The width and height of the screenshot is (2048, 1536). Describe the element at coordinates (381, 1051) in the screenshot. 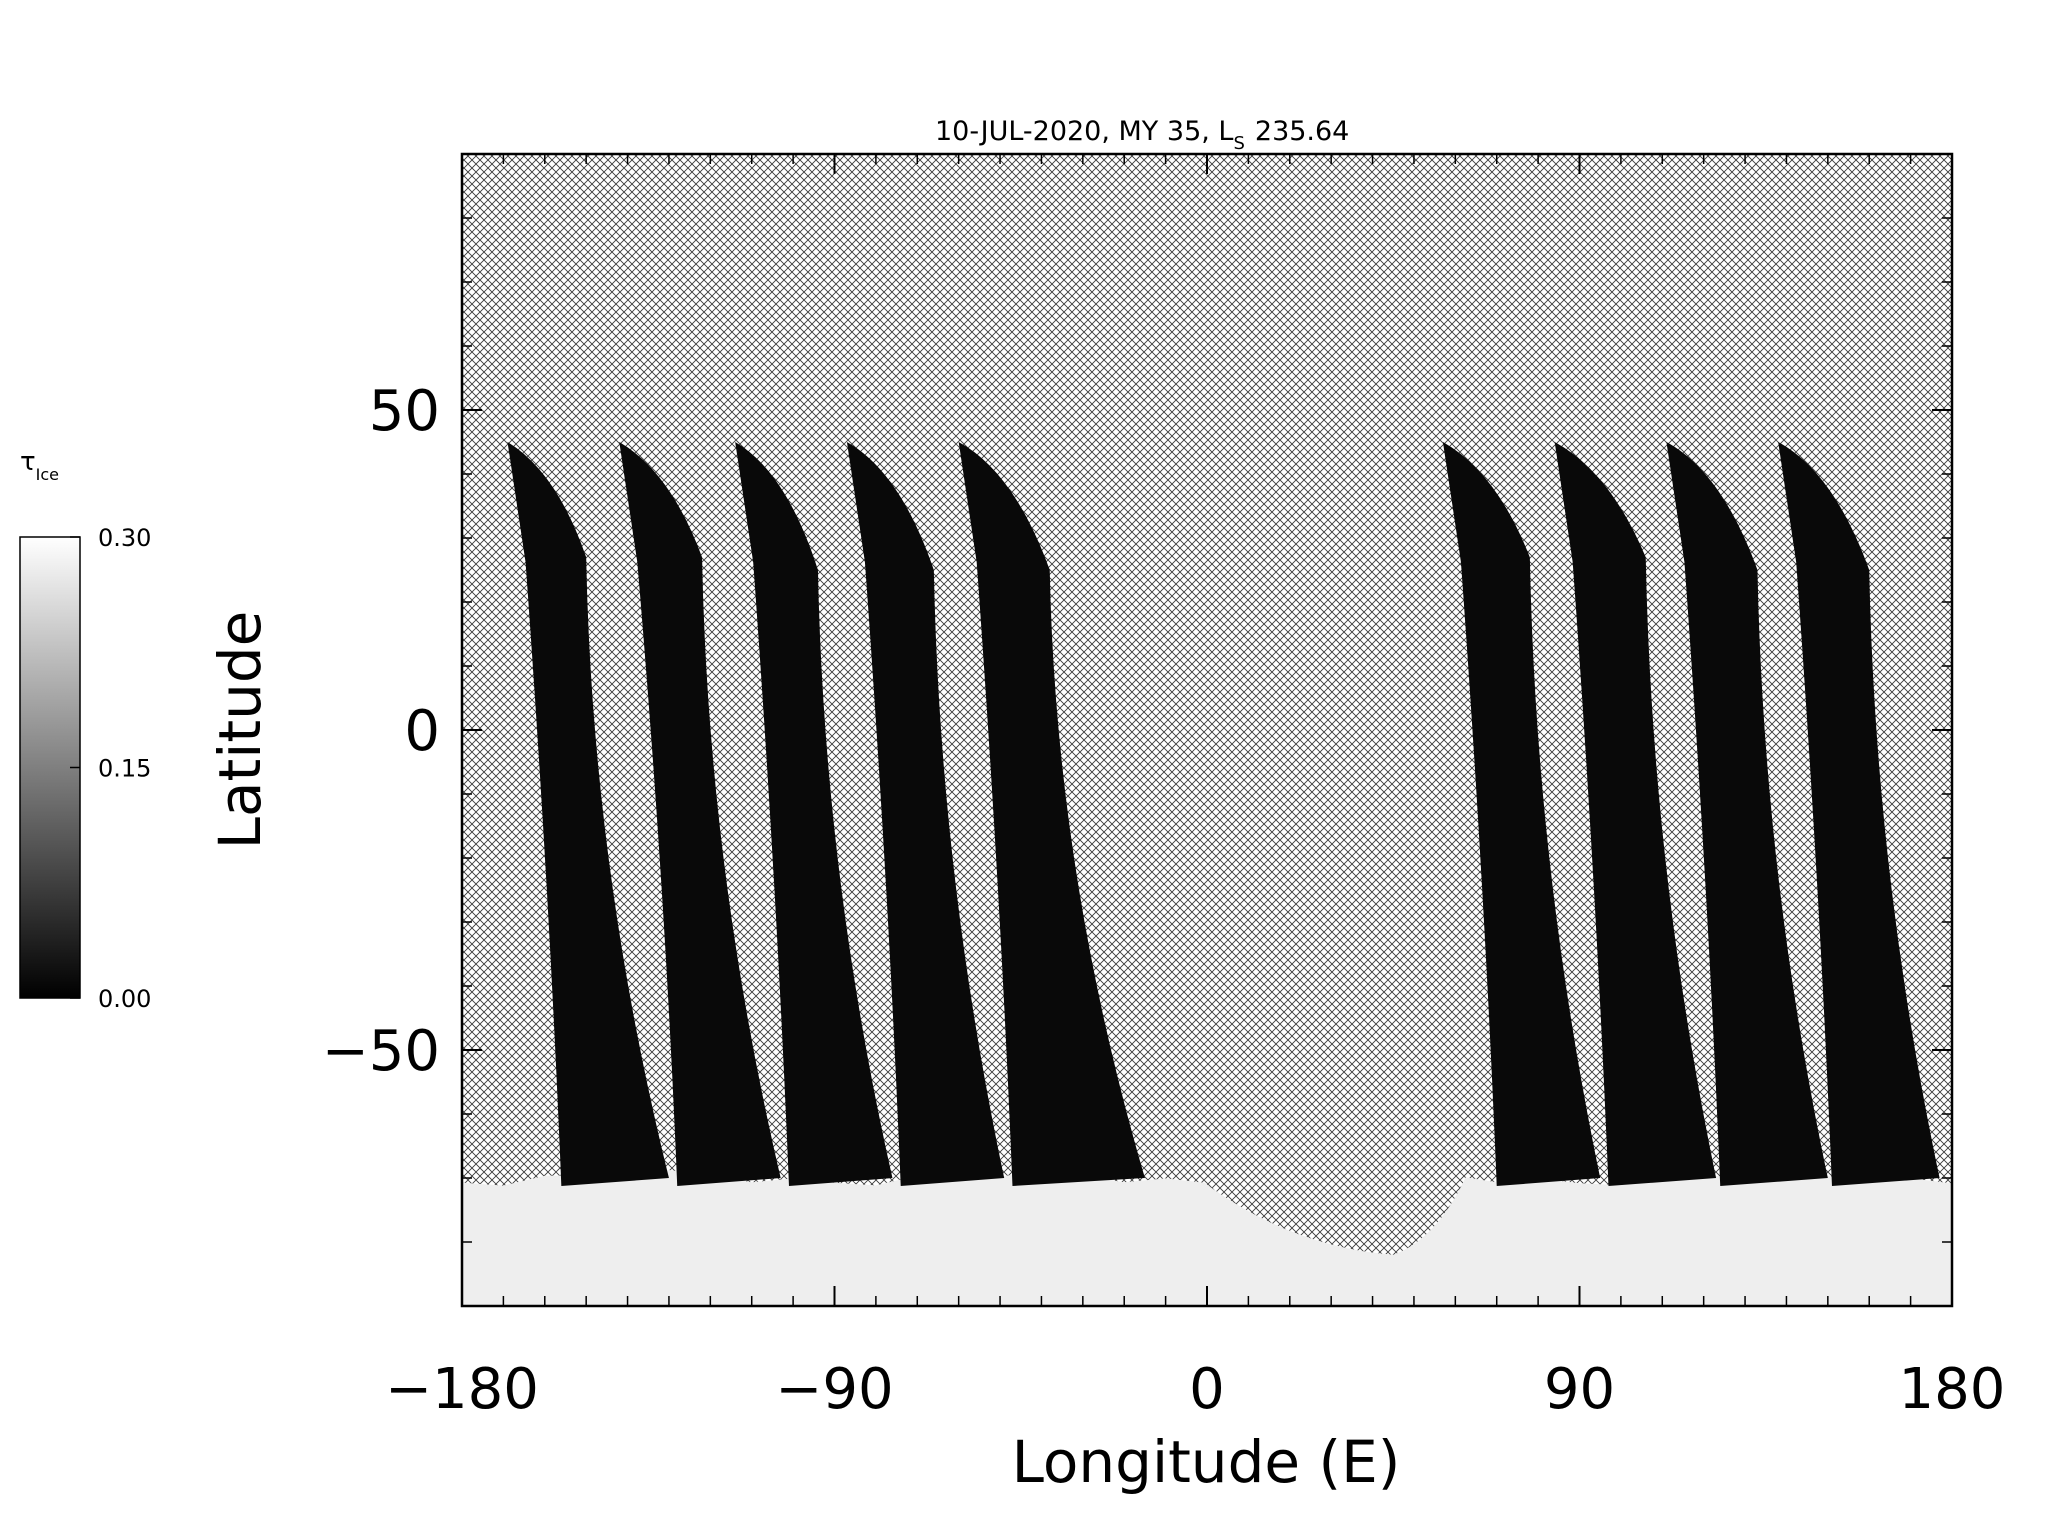

I see `y-tick-label: −50` at that location.